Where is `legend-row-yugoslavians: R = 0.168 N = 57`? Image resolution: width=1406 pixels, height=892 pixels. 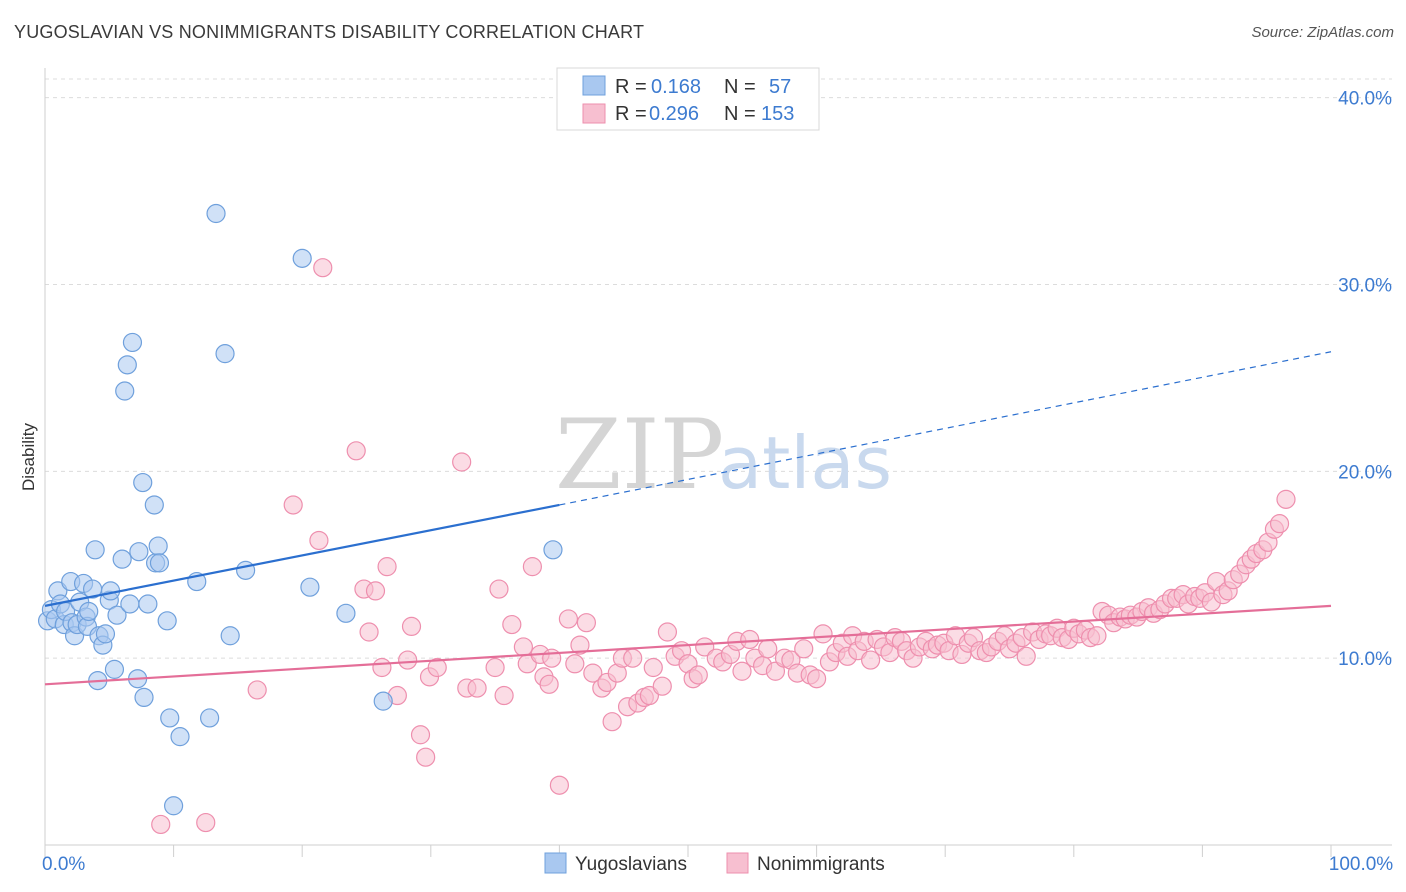 legend-row-yugoslavians: R = 0.168 N = 57 is located at coordinates (686, 86).